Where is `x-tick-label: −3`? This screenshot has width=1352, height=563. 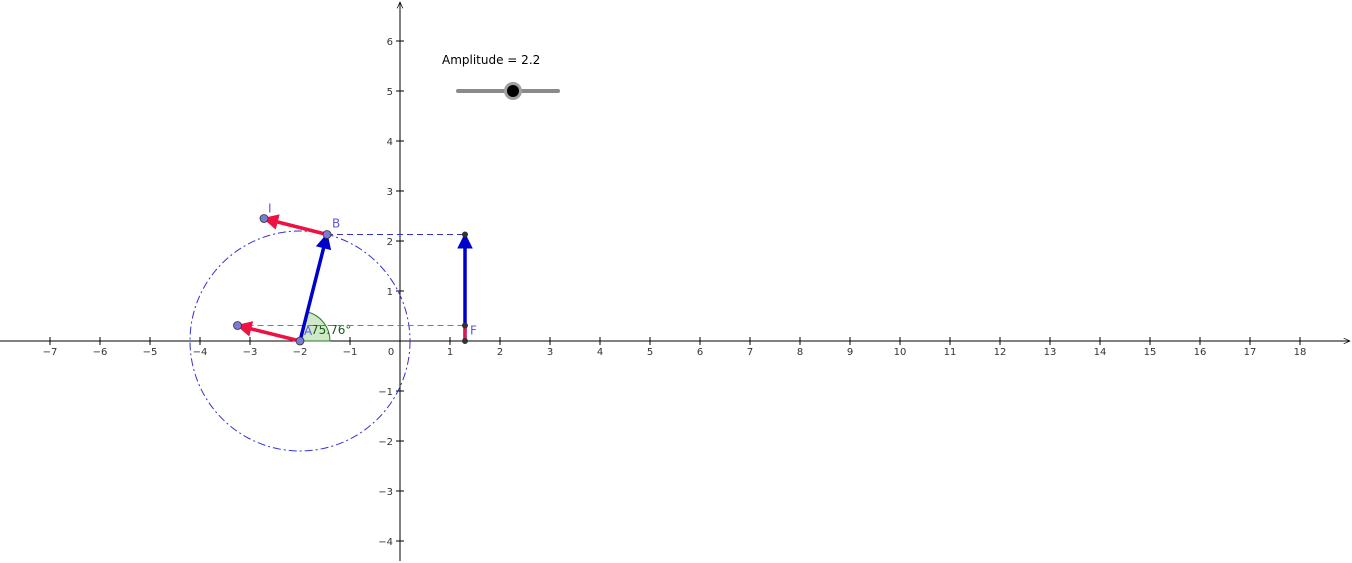
x-tick-label: −3 is located at coordinates (250, 352).